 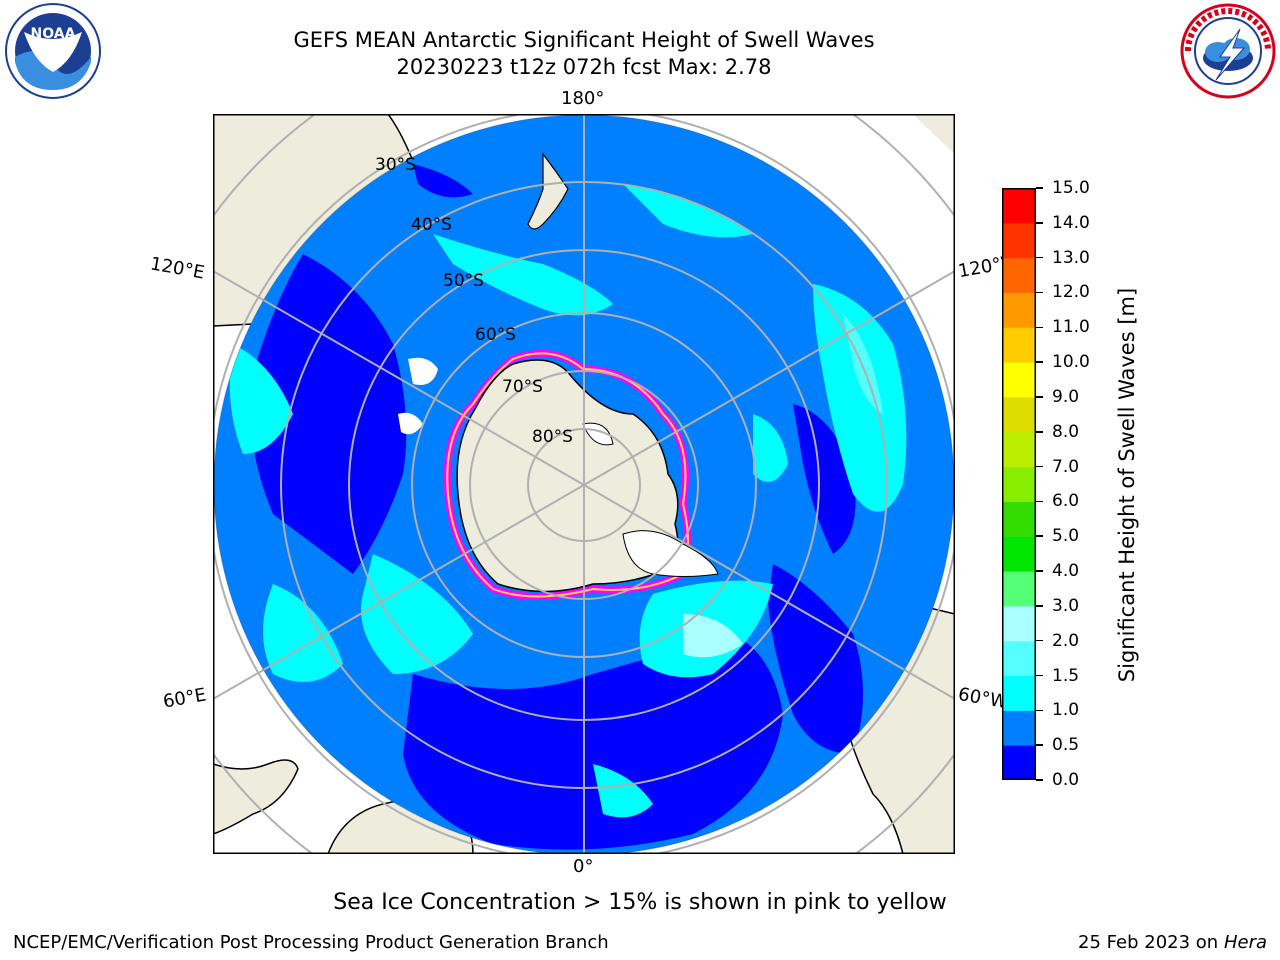 What do you see at coordinates (1071, 188) in the screenshot?
I see `colorbar-tick-label: 15.0` at bounding box center [1071, 188].